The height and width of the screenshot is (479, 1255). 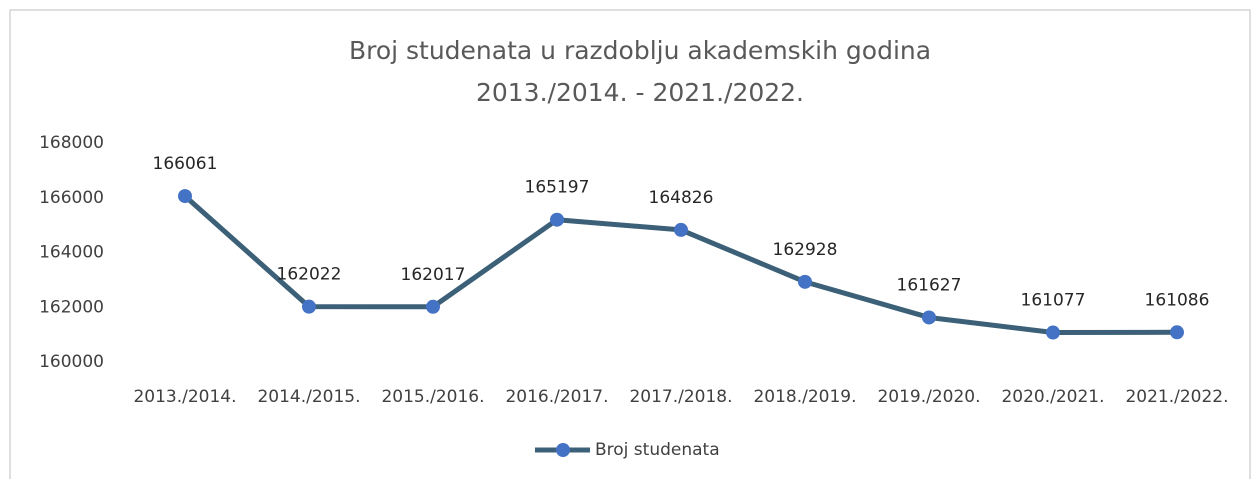 What do you see at coordinates (433, 275) in the screenshot?
I see `data-label: 162017` at bounding box center [433, 275].